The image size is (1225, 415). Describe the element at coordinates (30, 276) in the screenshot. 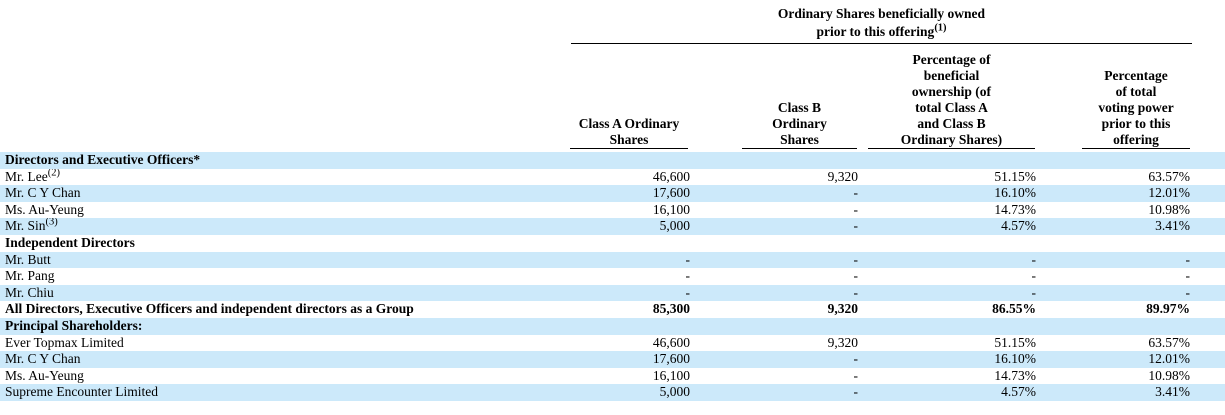

I see `shareholder-name-cell: Mr. Pang` at that location.